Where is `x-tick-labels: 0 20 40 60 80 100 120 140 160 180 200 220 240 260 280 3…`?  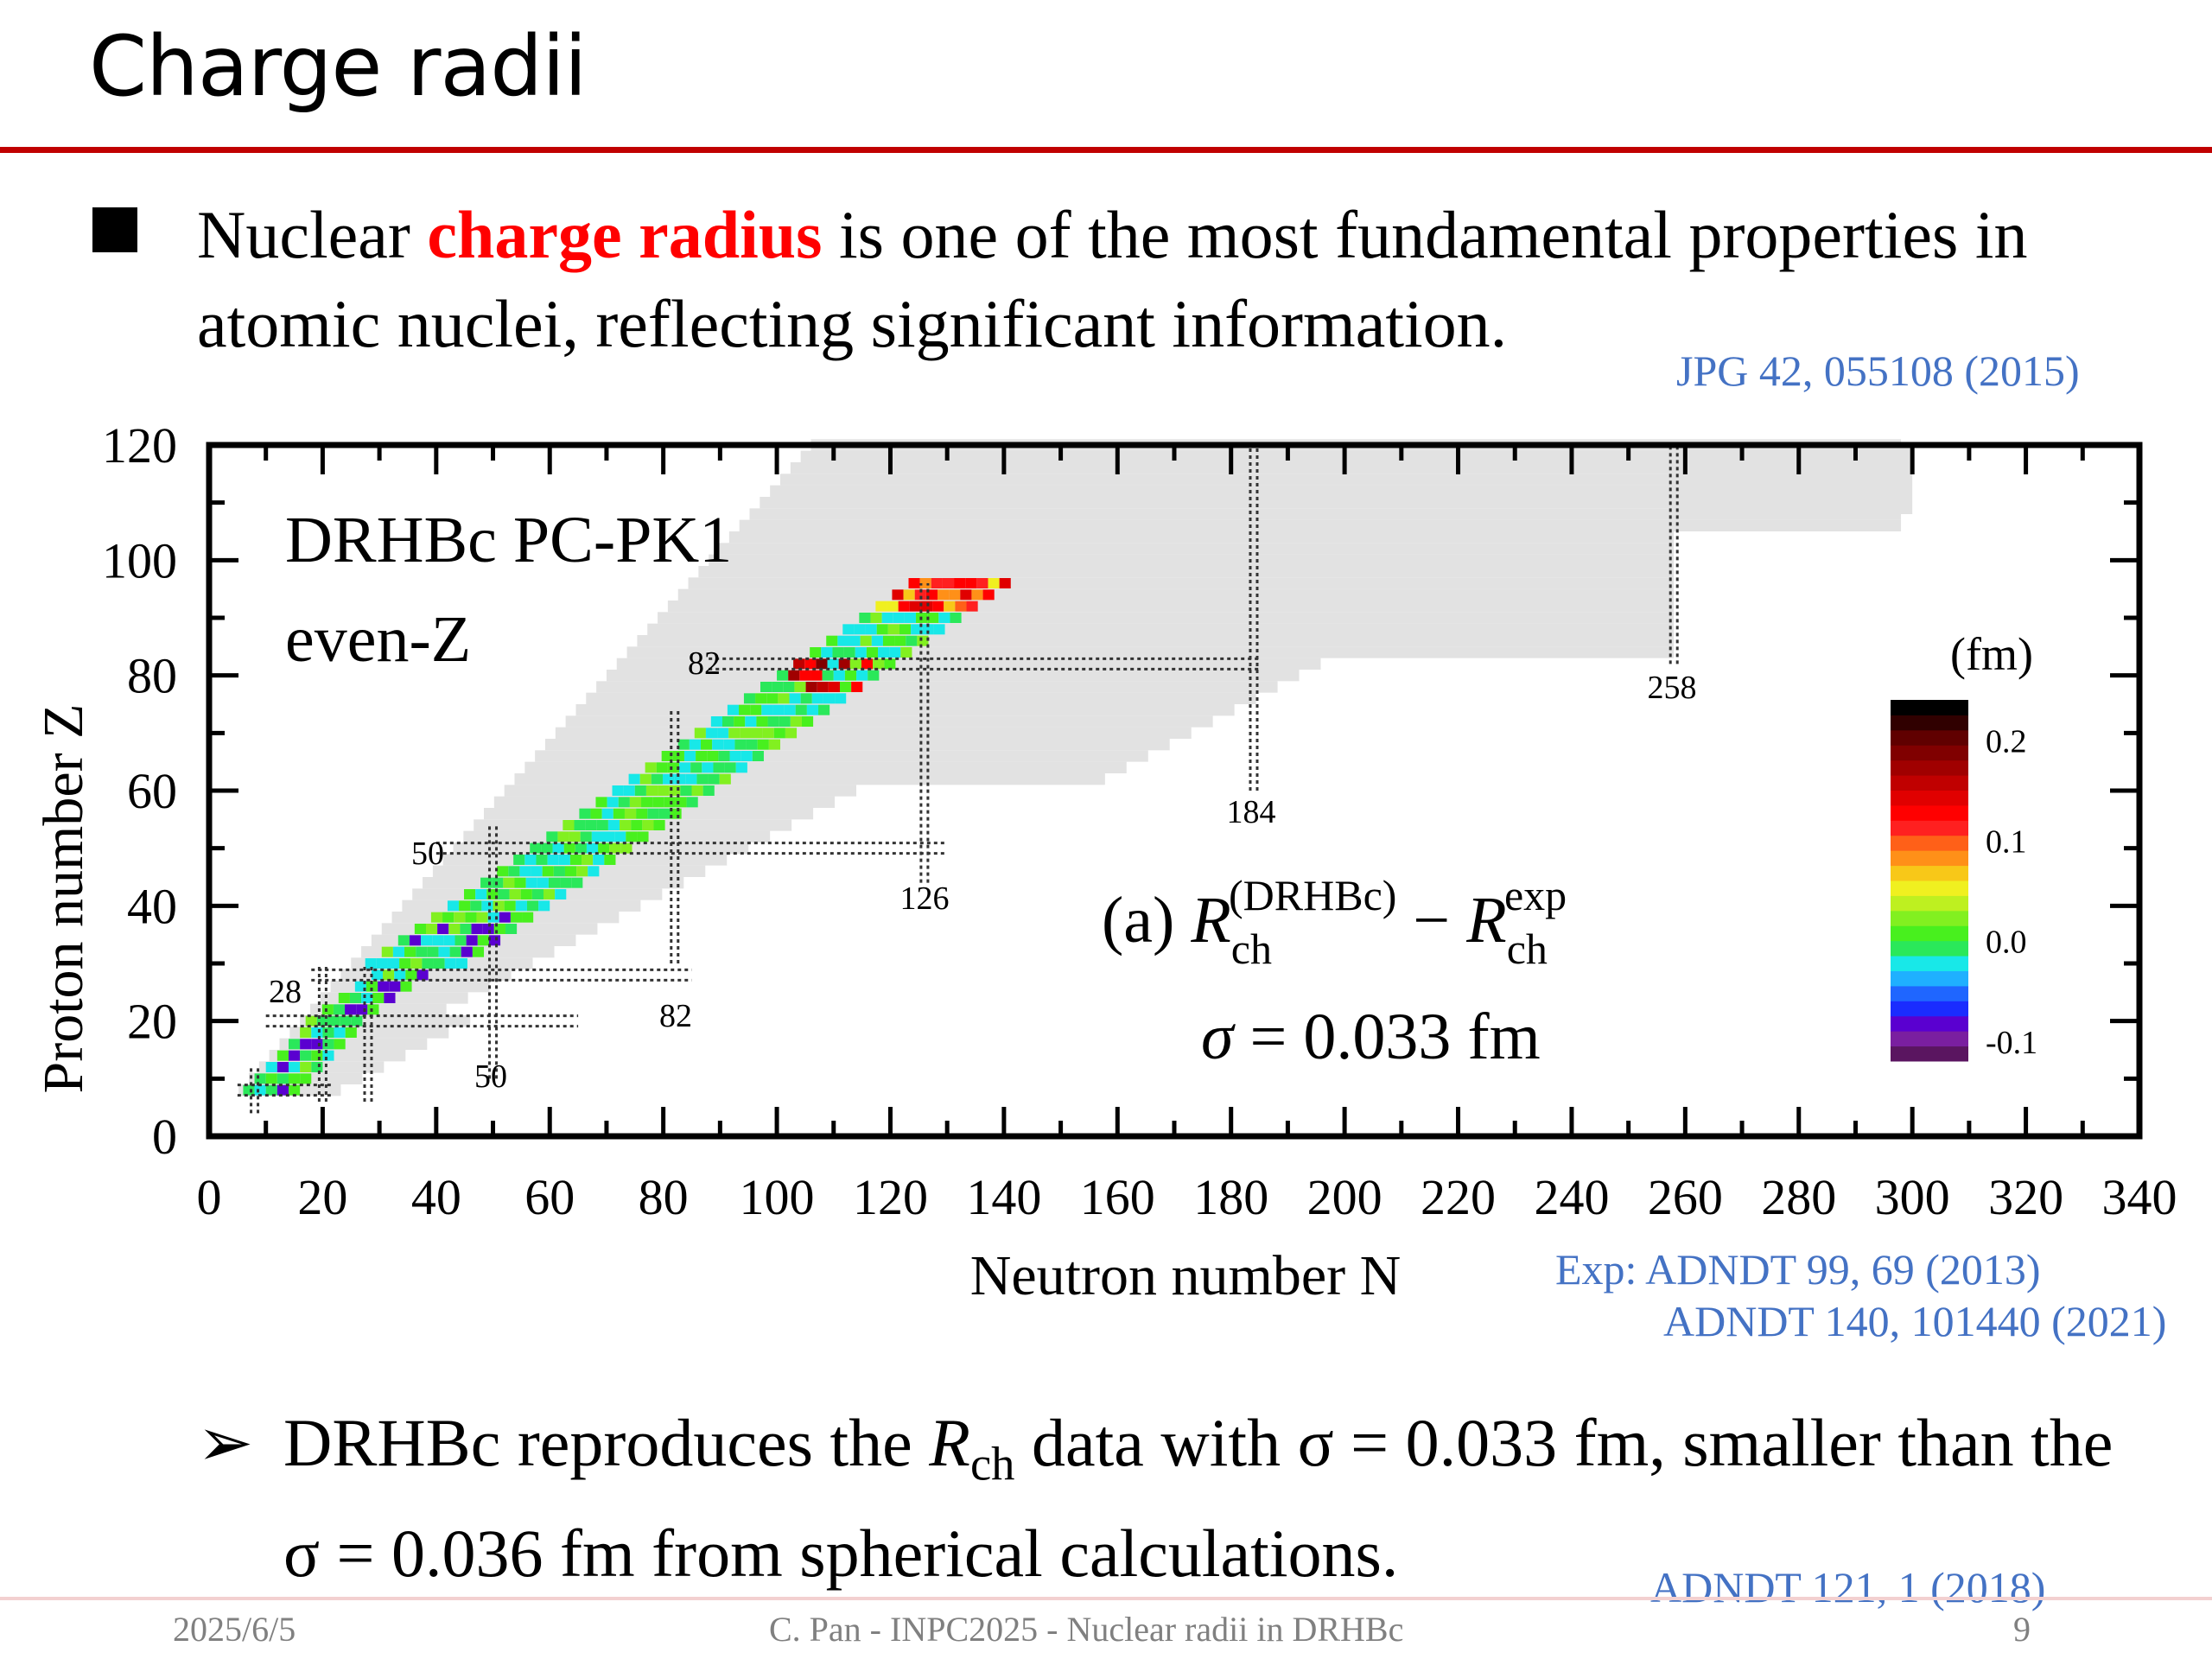 x-tick-labels: 0 20 40 60 80 100 120 140 160 180 200 220 240 260 280 3… is located at coordinates (1187, 1197).